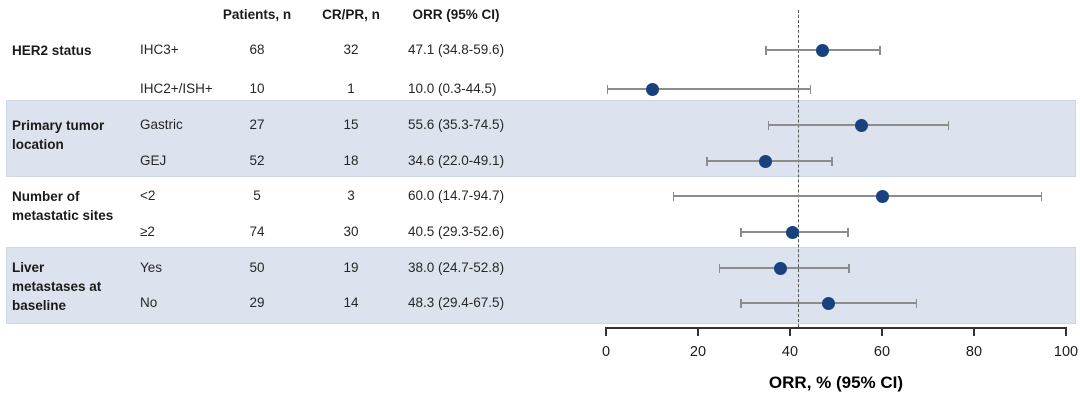  What do you see at coordinates (1066, 352) in the screenshot?
I see `x-axis-tick-label: 100` at bounding box center [1066, 352].